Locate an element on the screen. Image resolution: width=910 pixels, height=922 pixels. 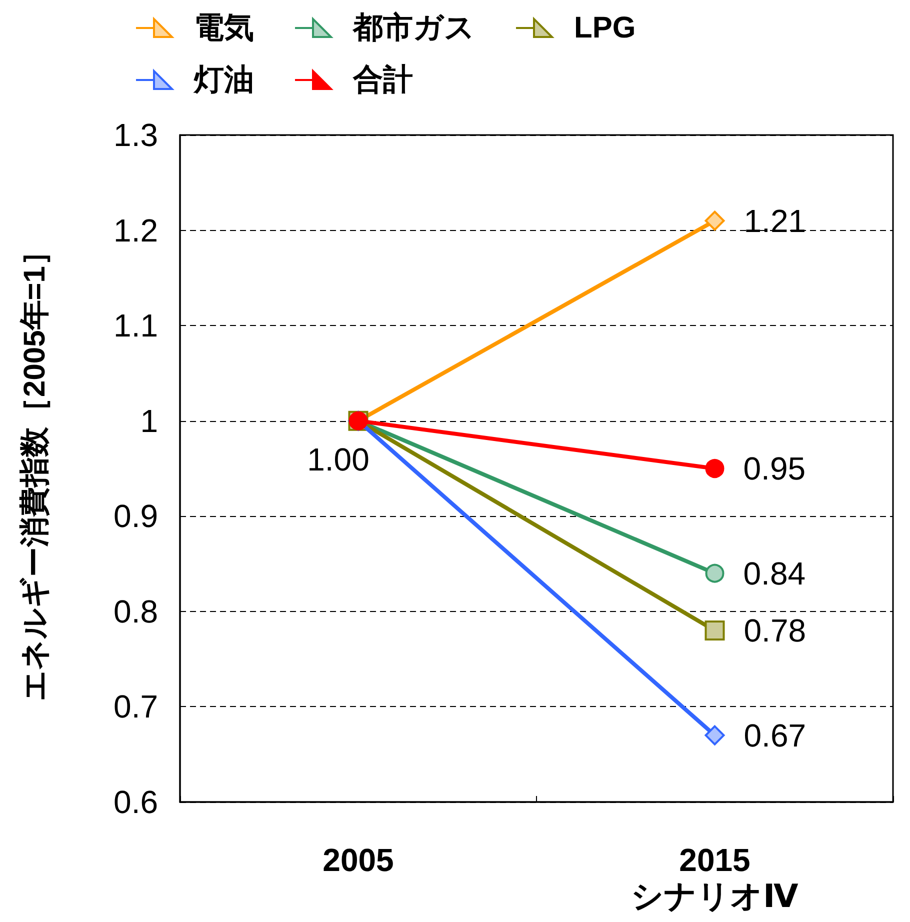
data-label: 0.95 is located at coordinates (774, 468).